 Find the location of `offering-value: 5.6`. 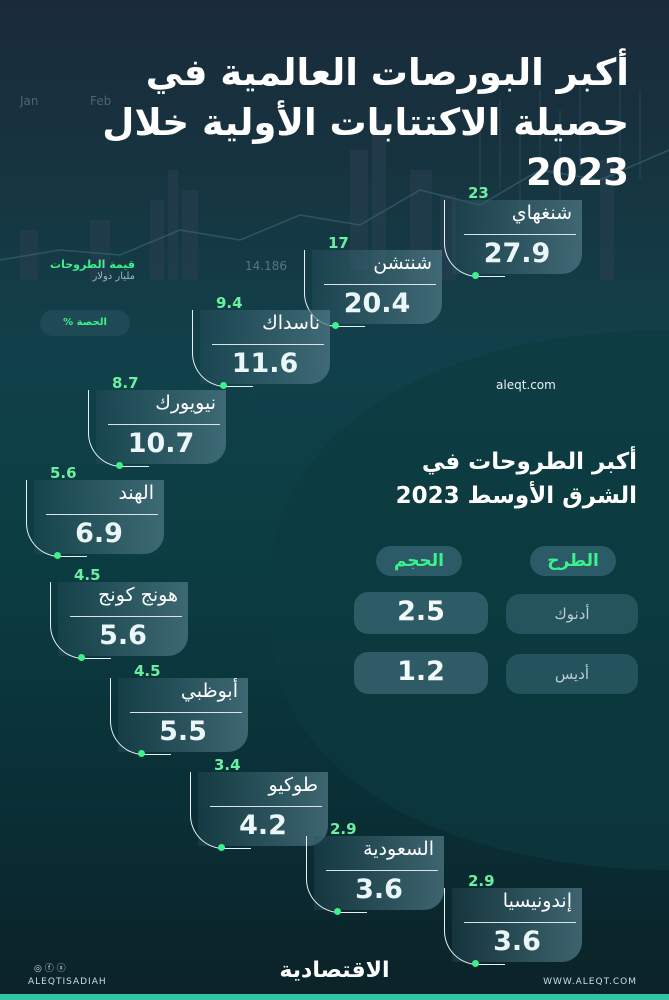

offering-value: 5.6 is located at coordinates (123, 635).